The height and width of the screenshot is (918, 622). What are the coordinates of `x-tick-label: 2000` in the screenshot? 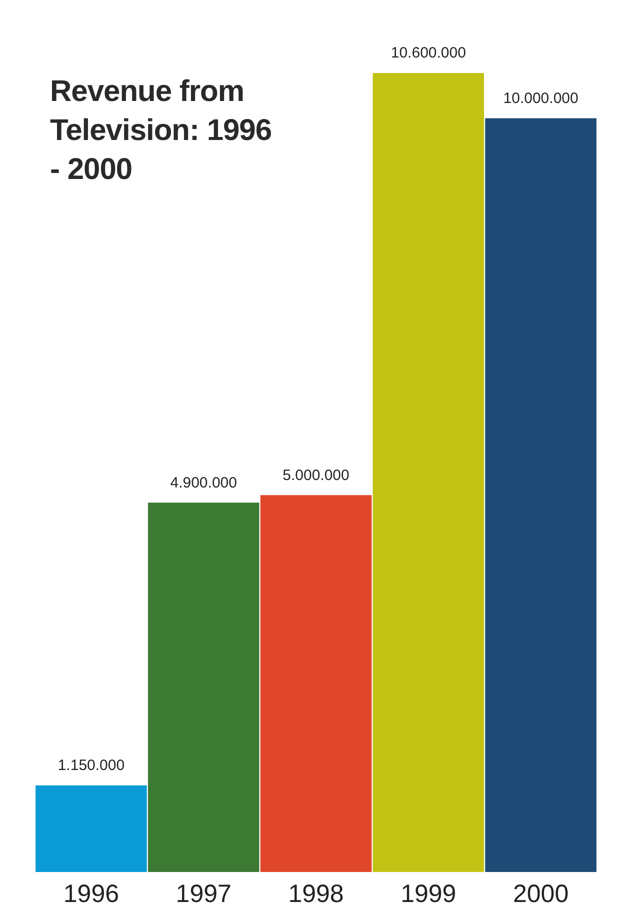 It's located at (540, 894).